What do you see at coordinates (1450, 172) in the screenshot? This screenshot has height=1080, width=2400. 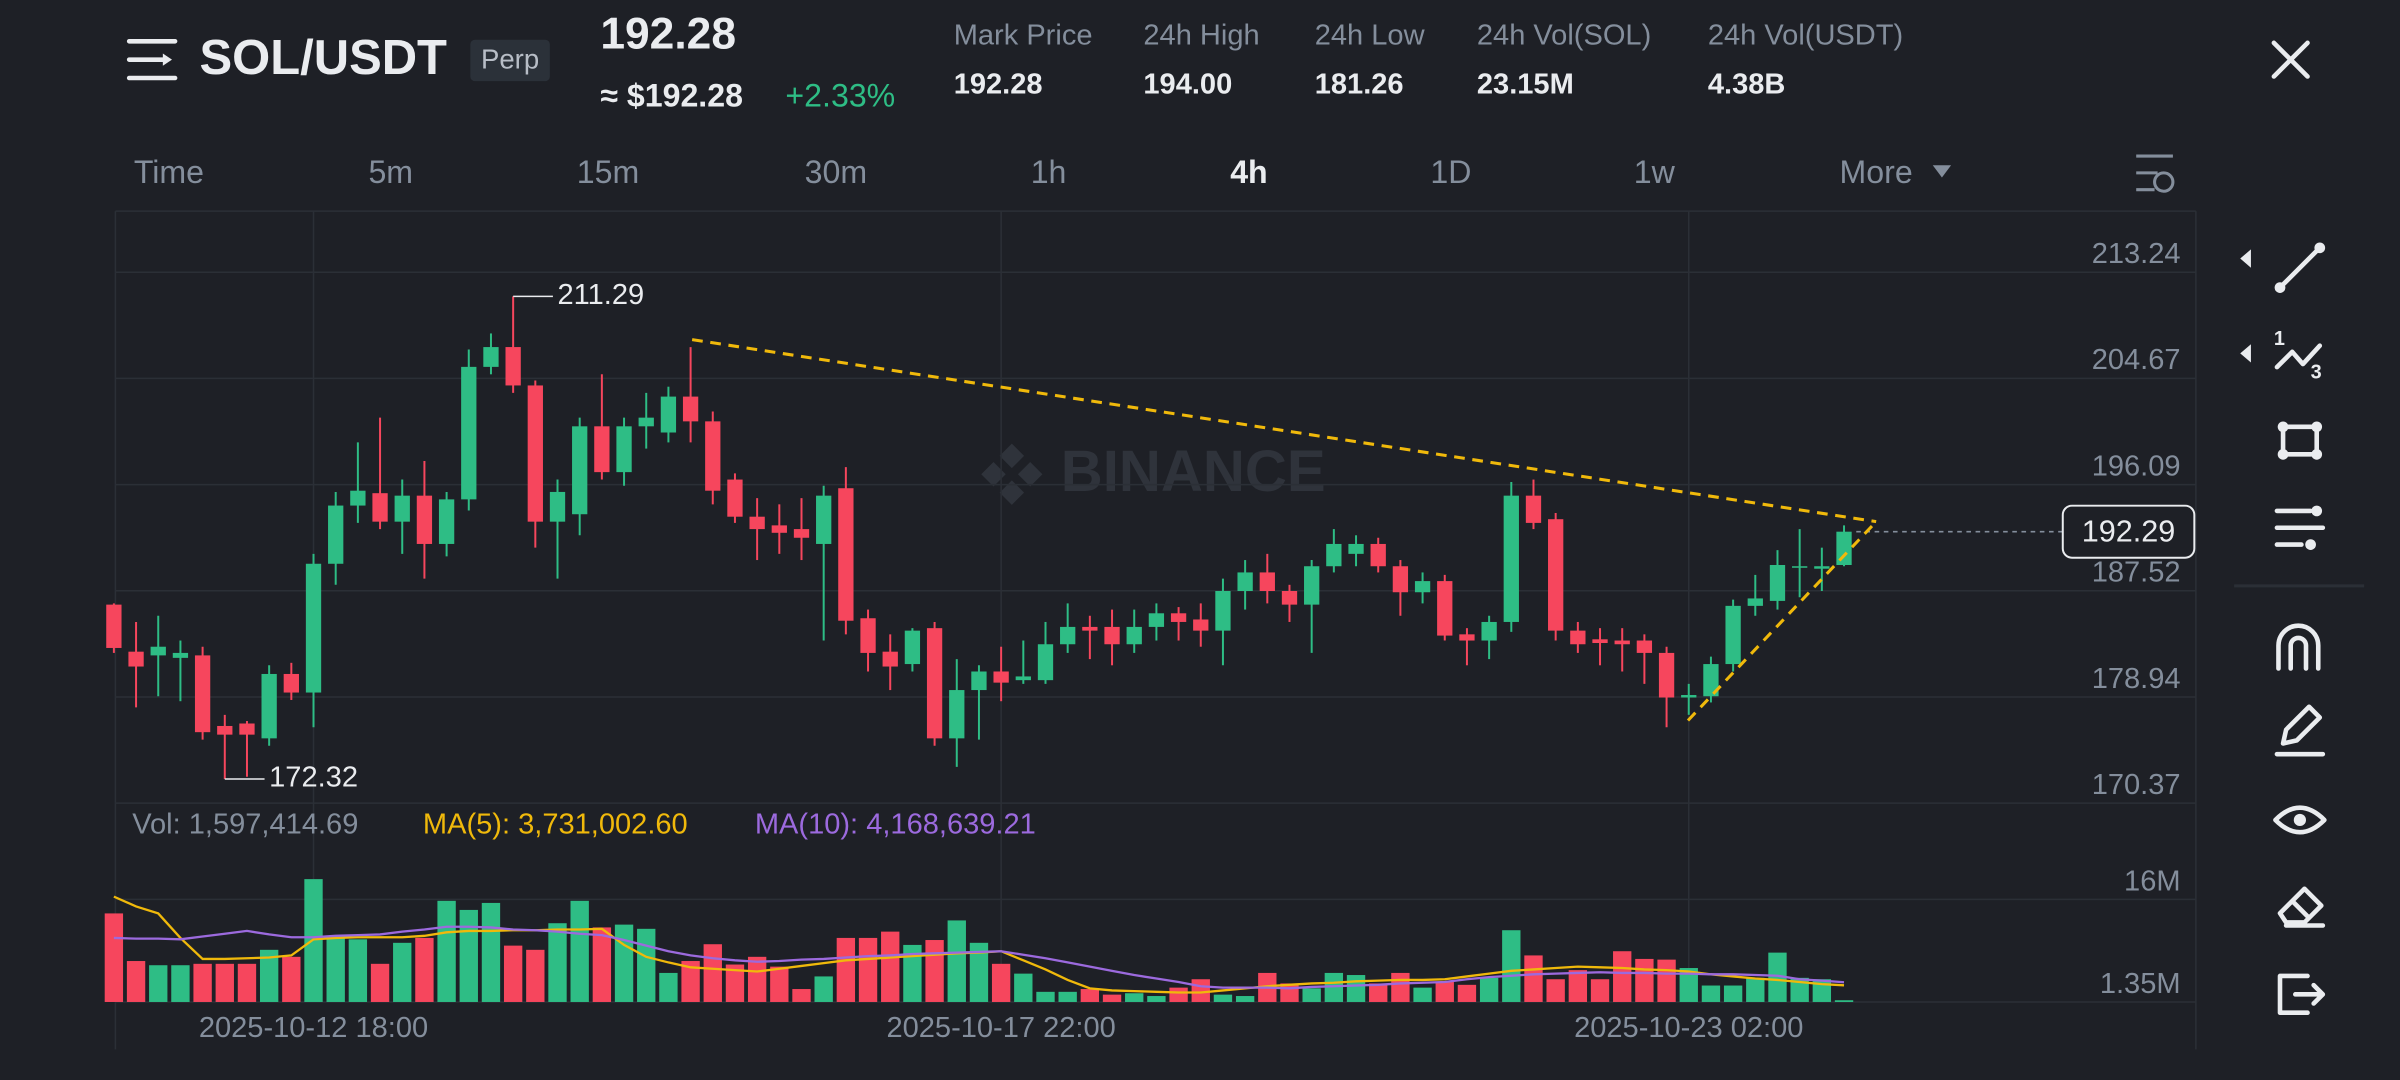 I see `interval-tab: 1D` at bounding box center [1450, 172].